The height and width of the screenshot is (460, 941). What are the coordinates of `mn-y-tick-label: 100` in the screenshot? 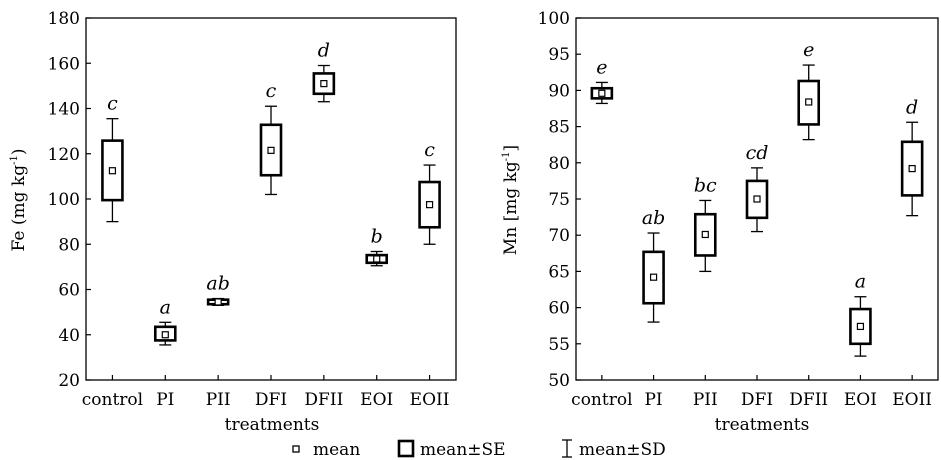 It's located at (554, 19).